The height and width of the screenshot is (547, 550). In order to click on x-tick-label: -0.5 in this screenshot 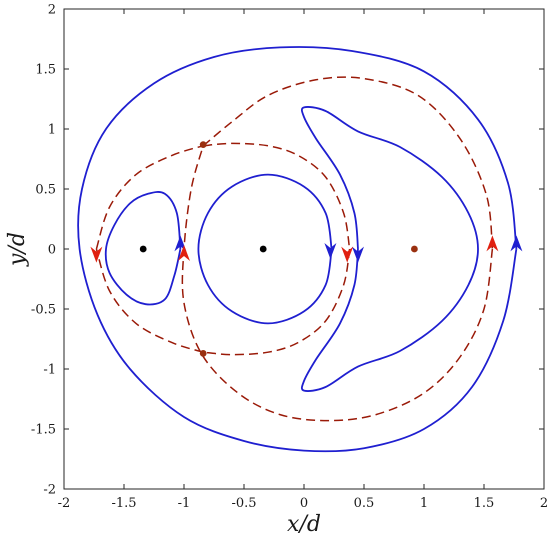, I will do `click(243, 503)`.